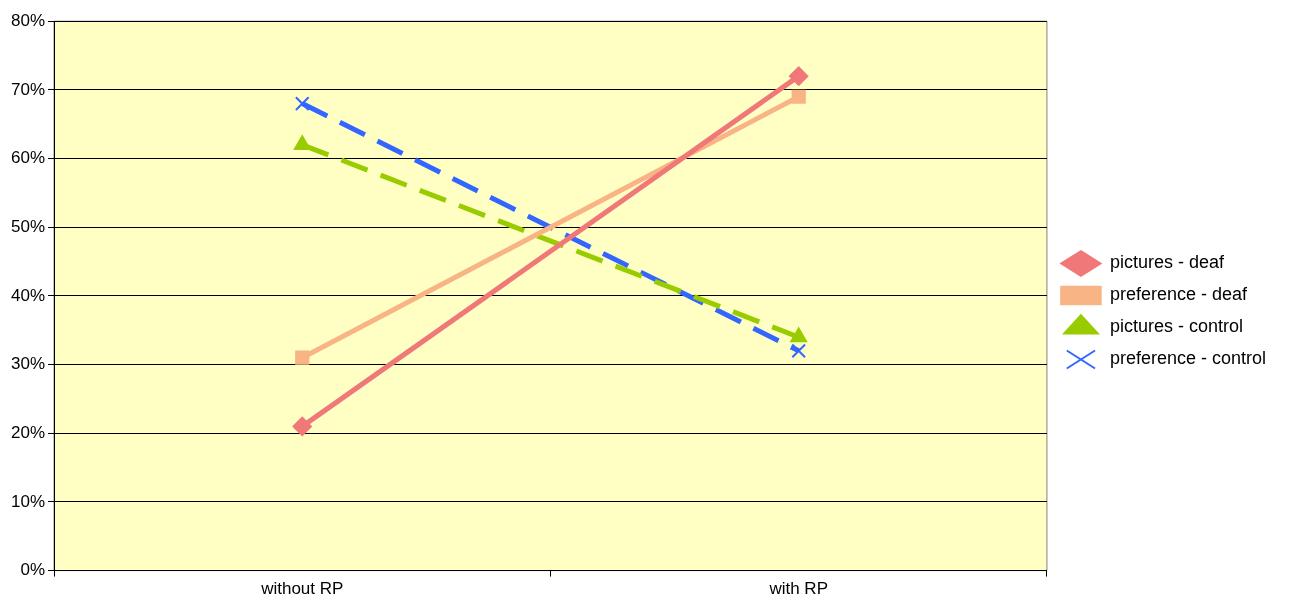  What do you see at coordinates (1187, 358) in the screenshot?
I see `legend-label: preference - control` at bounding box center [1187, 358].